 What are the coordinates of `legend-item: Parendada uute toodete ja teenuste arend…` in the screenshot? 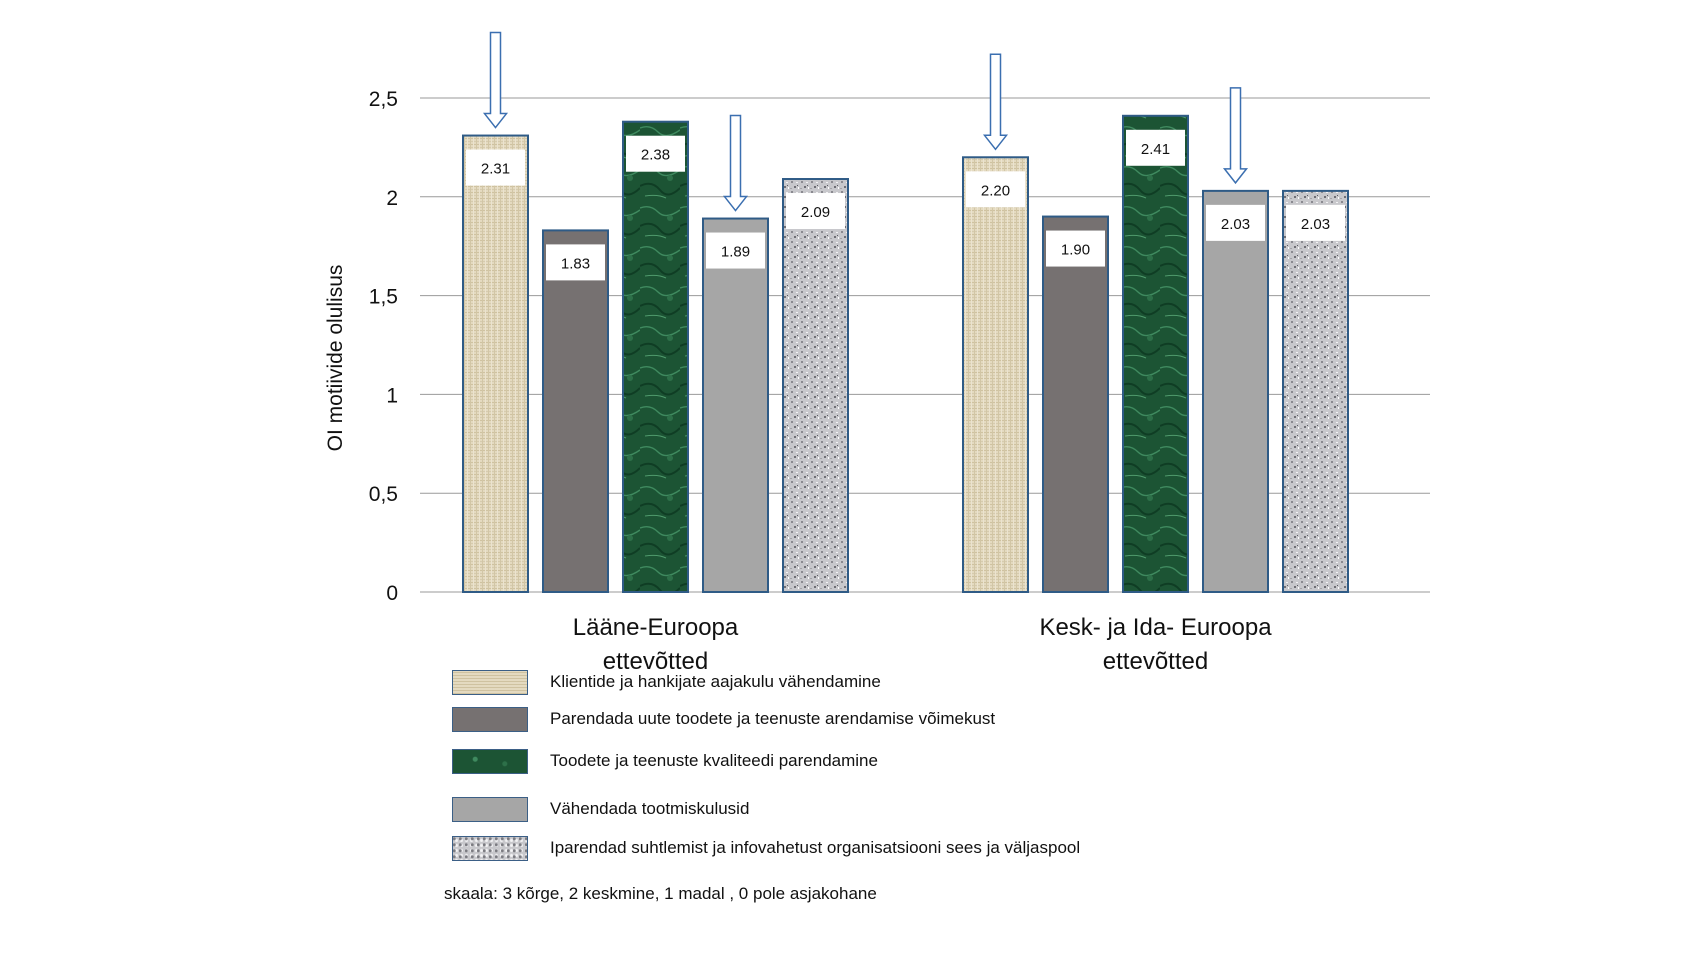 It's located at (723, 719).